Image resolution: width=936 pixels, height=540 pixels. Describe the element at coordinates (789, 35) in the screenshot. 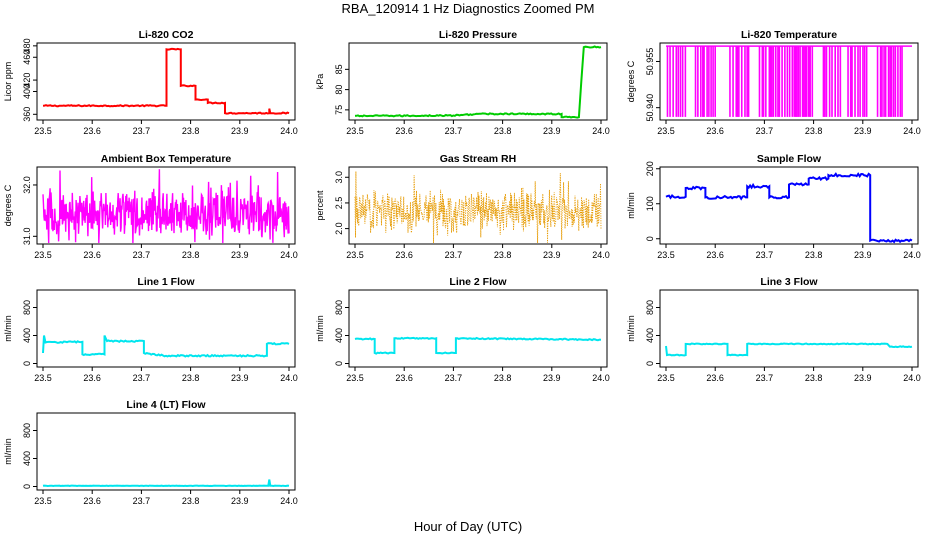

I see `panel-title: Li-820 Temperature` at that location.